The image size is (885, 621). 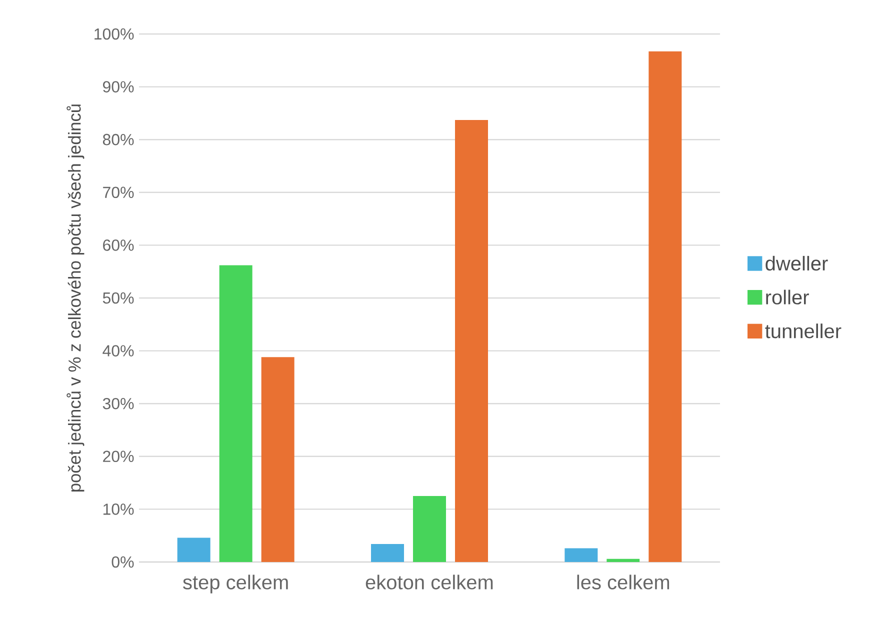 What do you see at coordinates (118, 140) in the screenshot?
I see `y-tick-label: 80%` at bounding box center [118, 140].